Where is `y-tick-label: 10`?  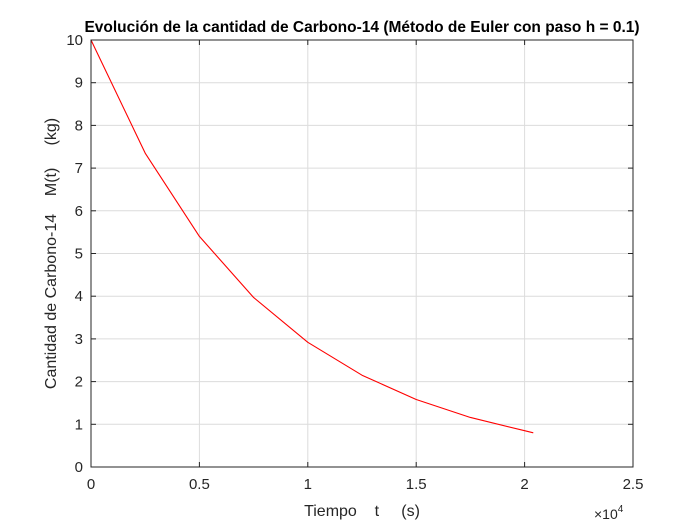 y-tick-label: 10 is located at coordinates (74, 40).